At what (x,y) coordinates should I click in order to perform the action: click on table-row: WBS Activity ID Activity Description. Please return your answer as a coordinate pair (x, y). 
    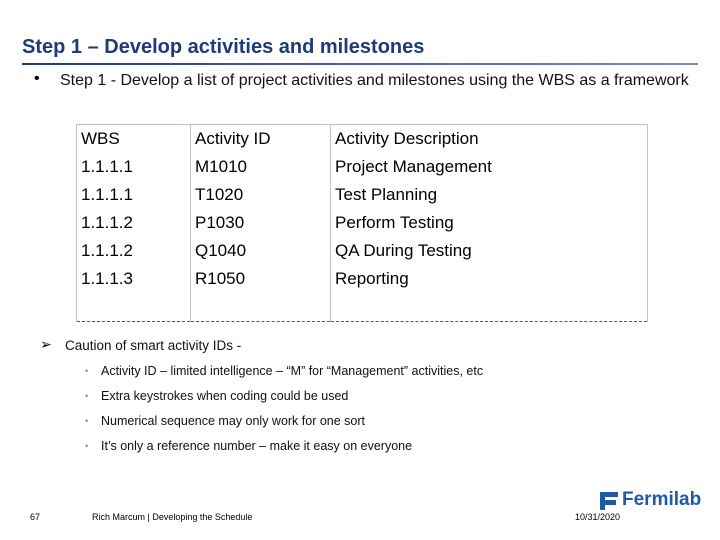
    Looking at the image, I should click on (362, 138).